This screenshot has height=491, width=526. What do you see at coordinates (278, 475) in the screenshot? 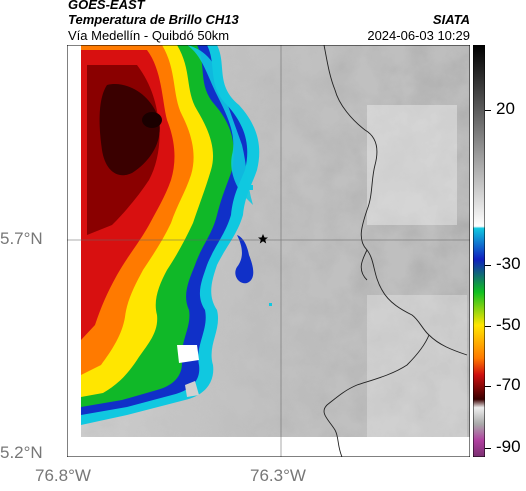
I see `x-tick-76.3W: 76.3°W` at bounding box center [278, 475].